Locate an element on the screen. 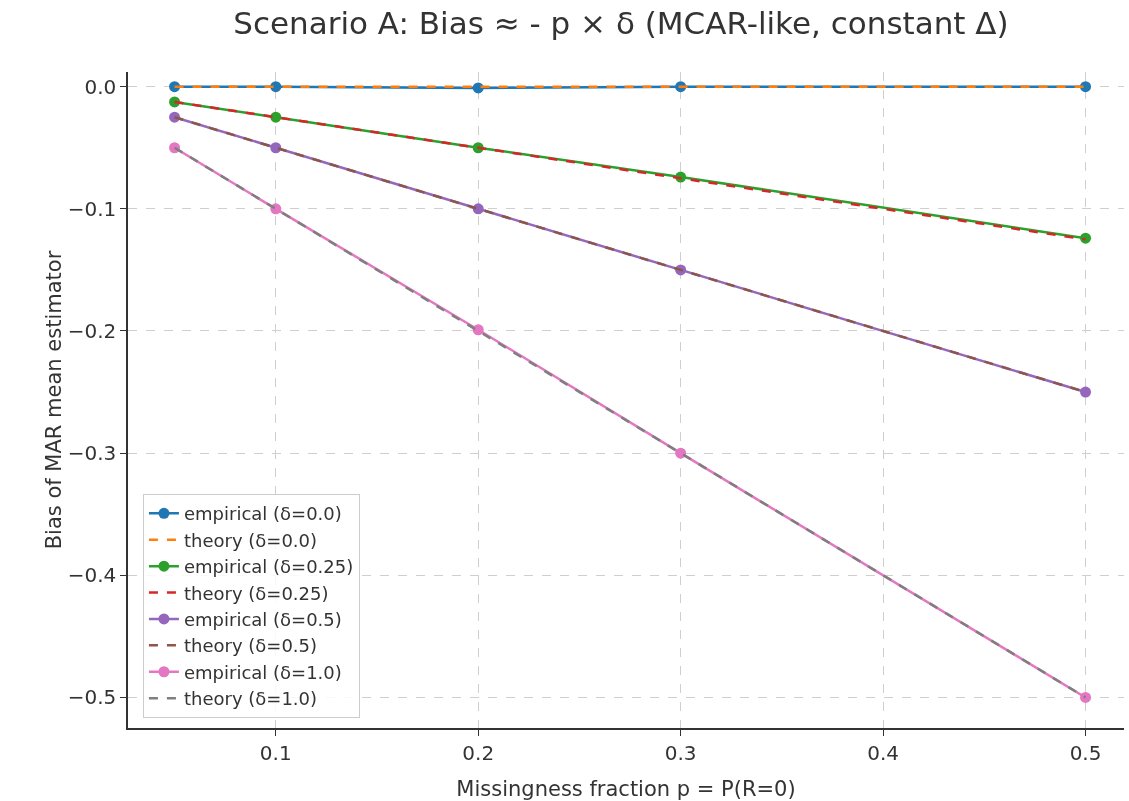  y-tick-label: −0.2 is located at coordinates (92, 330).